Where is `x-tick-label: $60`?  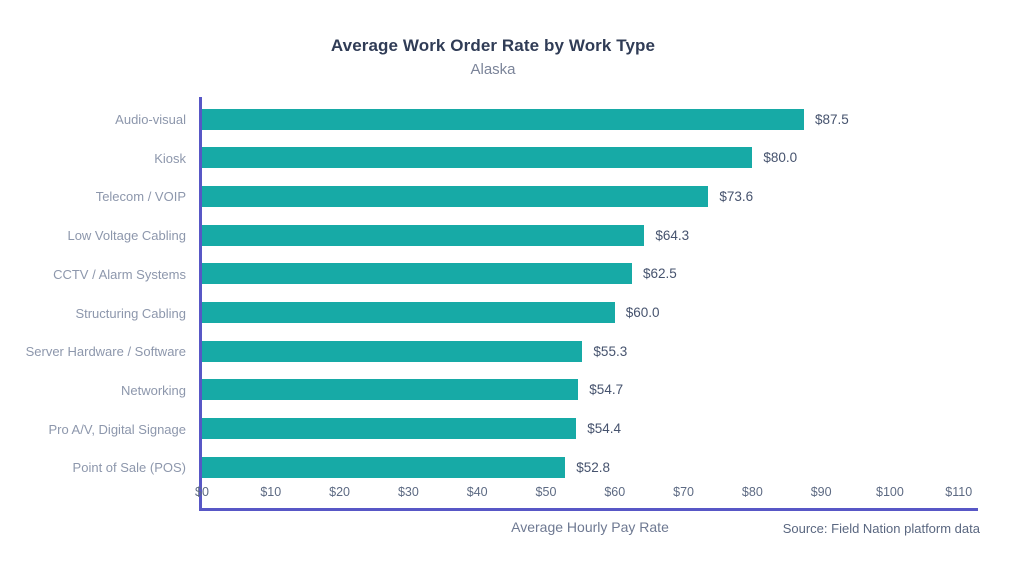 x-tick-label: $60 is located at coordinates (615, 492).